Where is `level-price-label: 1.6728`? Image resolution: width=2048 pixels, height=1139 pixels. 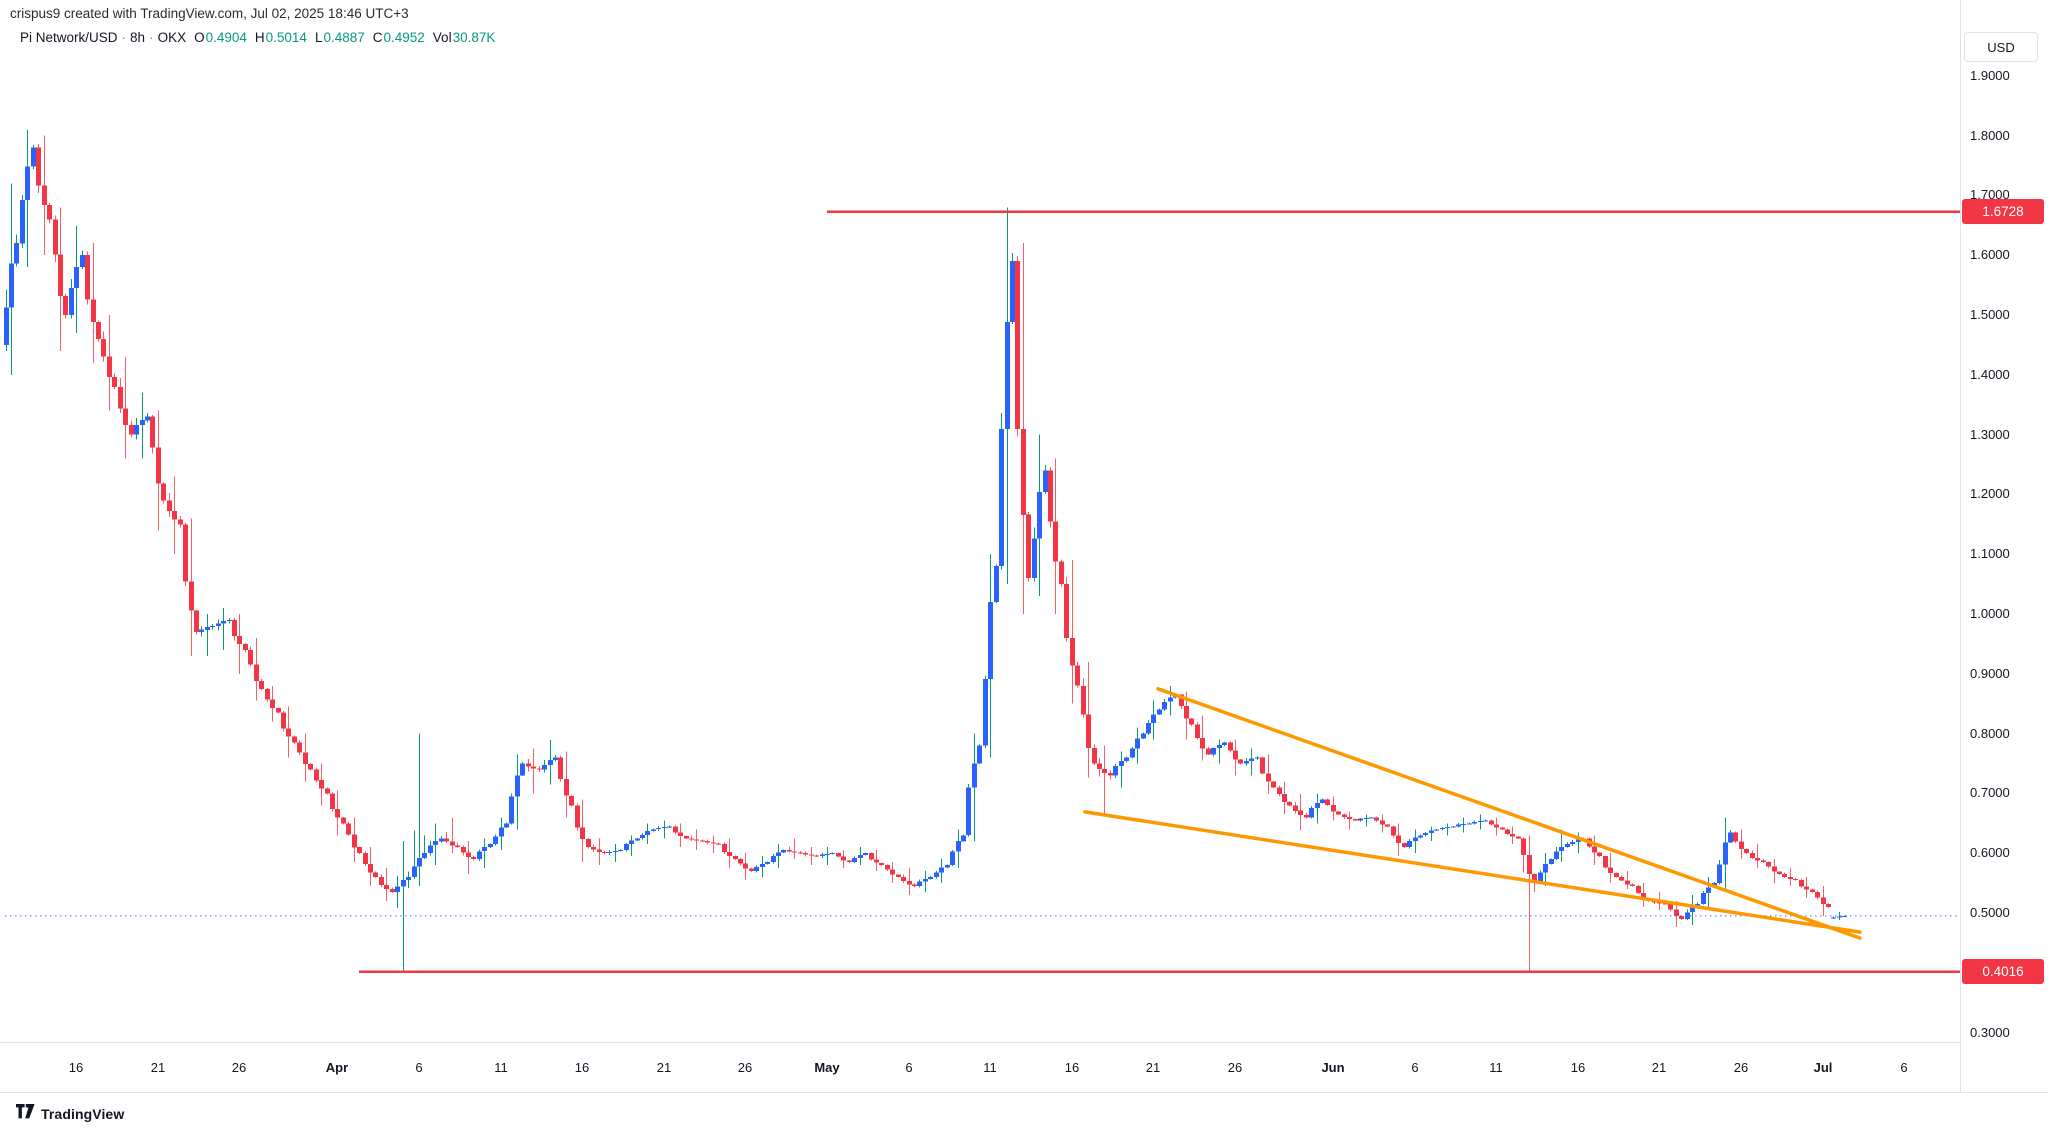 level-price-label: 1.6728 is located at coordinates (2003, 212).